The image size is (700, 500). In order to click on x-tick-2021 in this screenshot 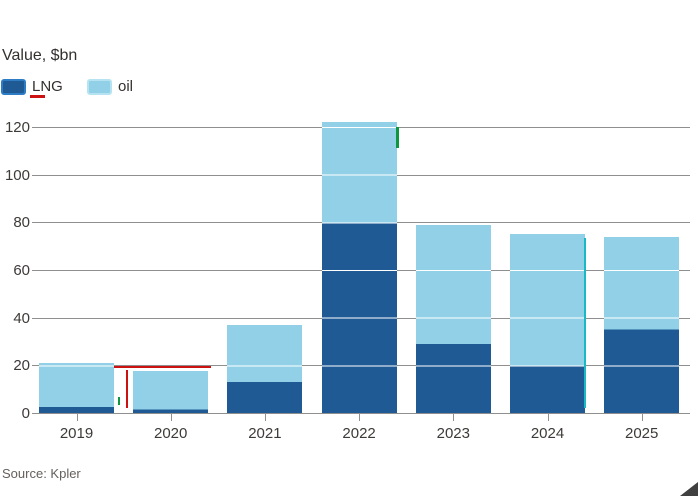, I will do `click(265, 417)`.